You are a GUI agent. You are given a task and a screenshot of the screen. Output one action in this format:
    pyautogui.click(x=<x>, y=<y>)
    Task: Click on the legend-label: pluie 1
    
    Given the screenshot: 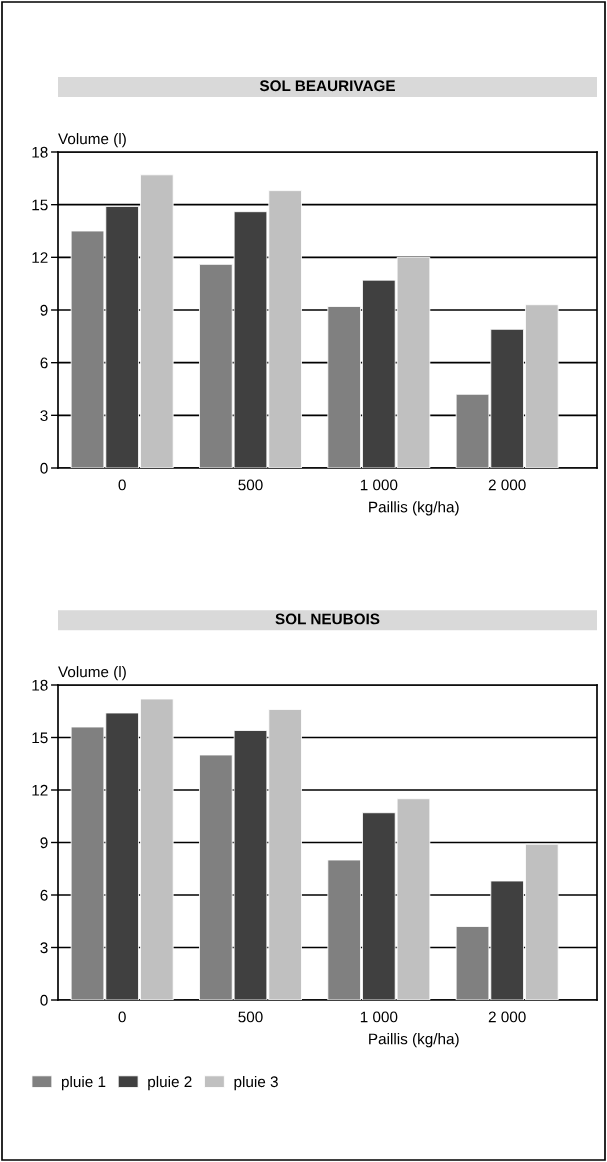 What is the action you would take?
    pyautogui.click(x=83, y=1083)
    